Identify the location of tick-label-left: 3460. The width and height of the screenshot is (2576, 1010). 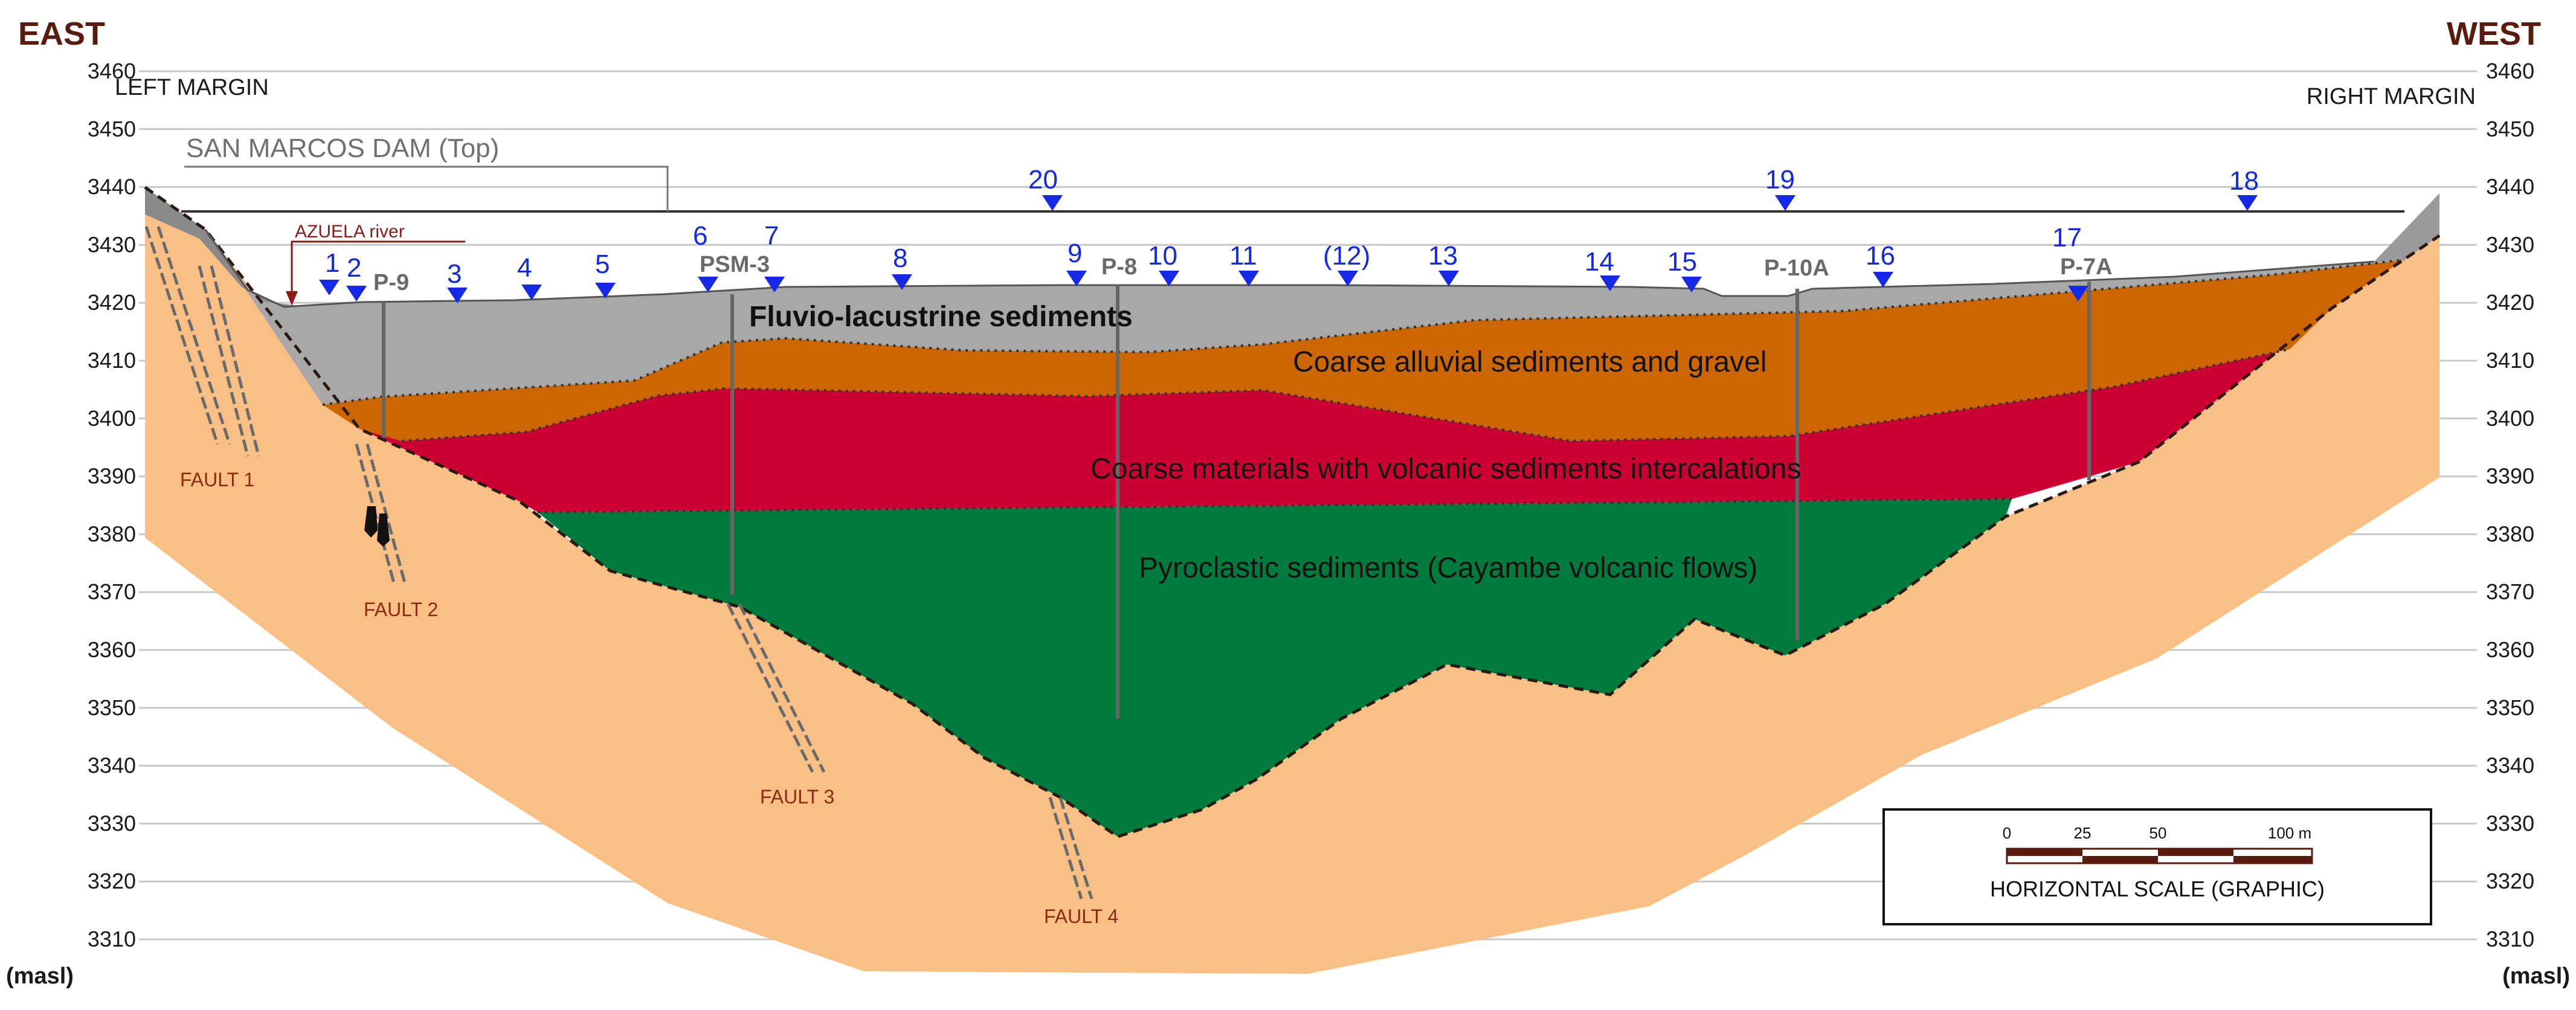
(112, 71).